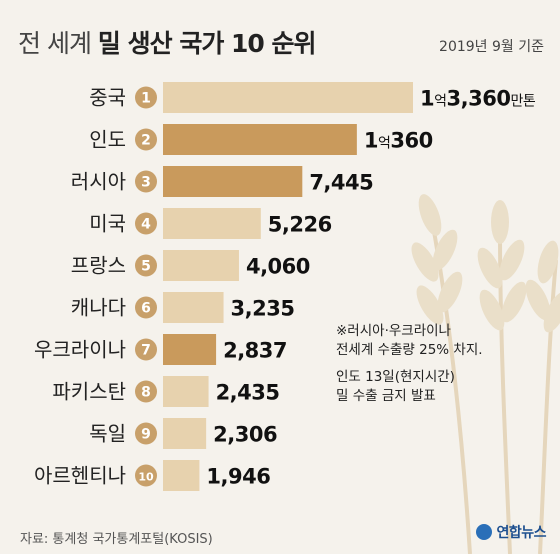 Image resolution: width=560 pixels, height=554 pixels. Describe the element at coordinates (398, 141) in the screenshot. I see `value-label: 1억360` at that location.